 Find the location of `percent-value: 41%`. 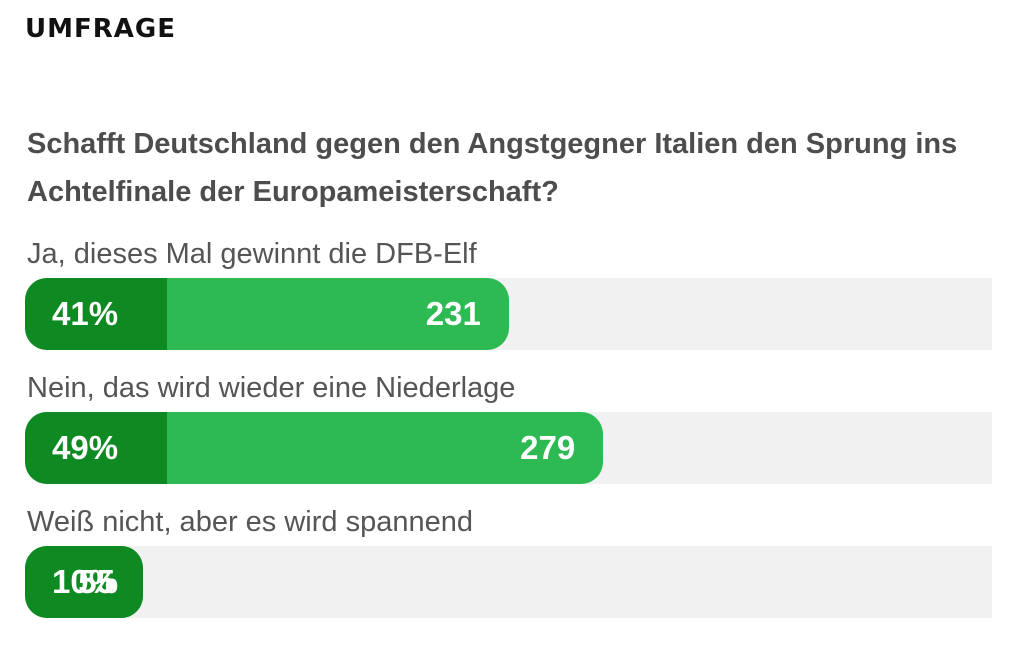

percent-value: 41% is located at coordinates (85, 313).